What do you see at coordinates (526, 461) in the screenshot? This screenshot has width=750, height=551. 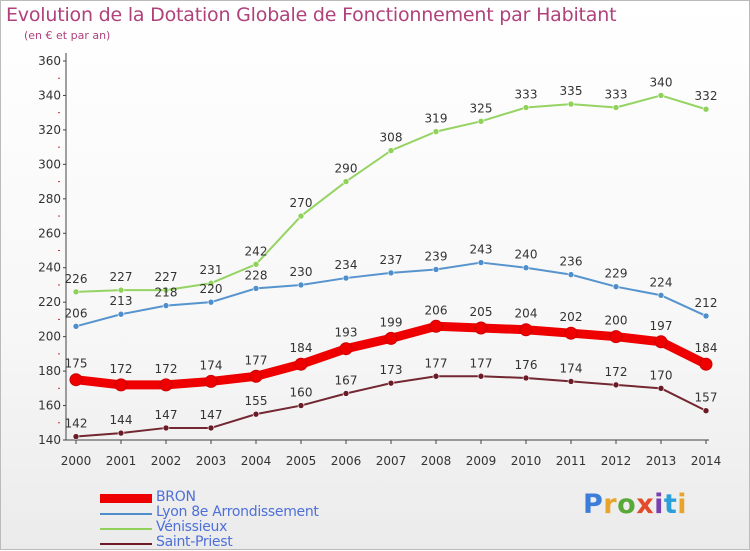 I see `x-tick-label: 2010` at bounding box center [526, 461].